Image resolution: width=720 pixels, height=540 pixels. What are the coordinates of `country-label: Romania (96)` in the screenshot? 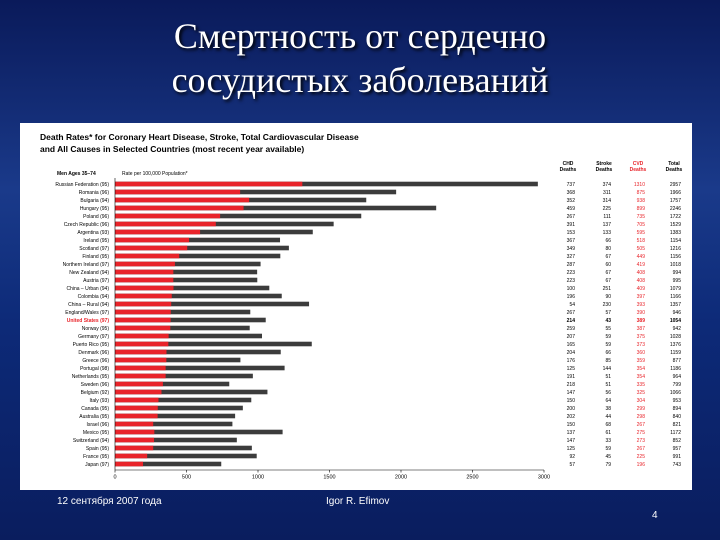 It's located at (94, 193).